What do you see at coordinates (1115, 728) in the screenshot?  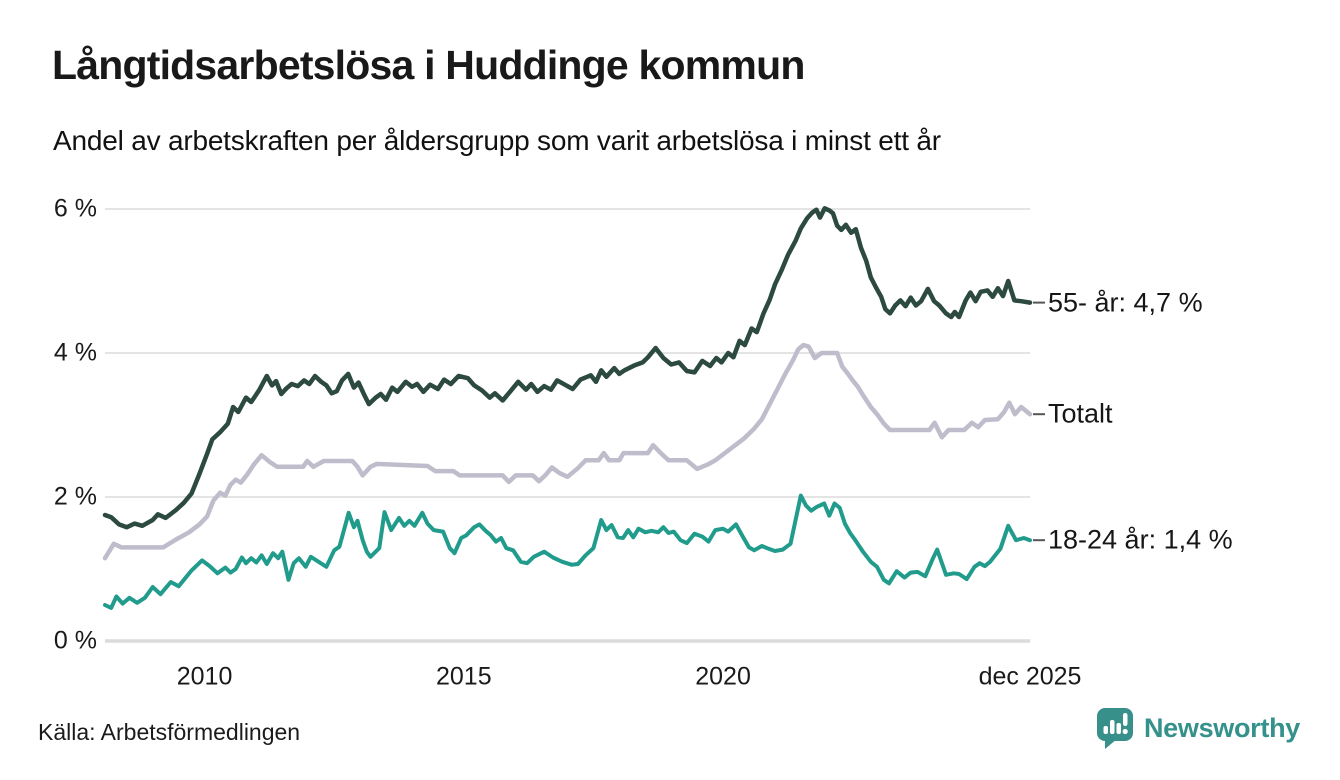 I see `newsworthy-speech-bubble-chart-icon` at bounding box center [1115, 728].